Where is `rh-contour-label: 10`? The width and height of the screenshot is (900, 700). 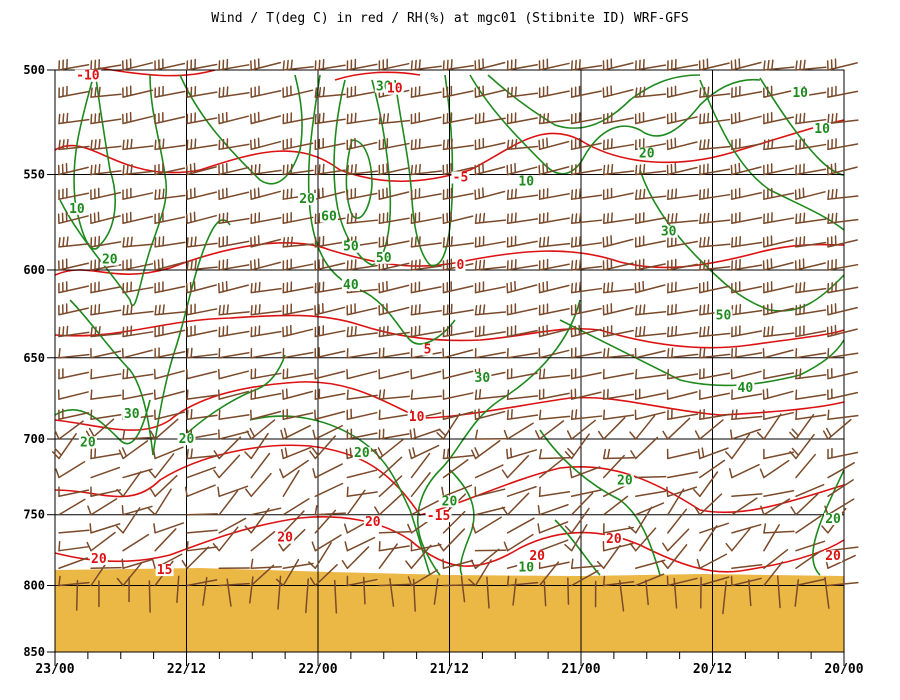 rh-contour-label: 10 is located at coordinates (77, 209).